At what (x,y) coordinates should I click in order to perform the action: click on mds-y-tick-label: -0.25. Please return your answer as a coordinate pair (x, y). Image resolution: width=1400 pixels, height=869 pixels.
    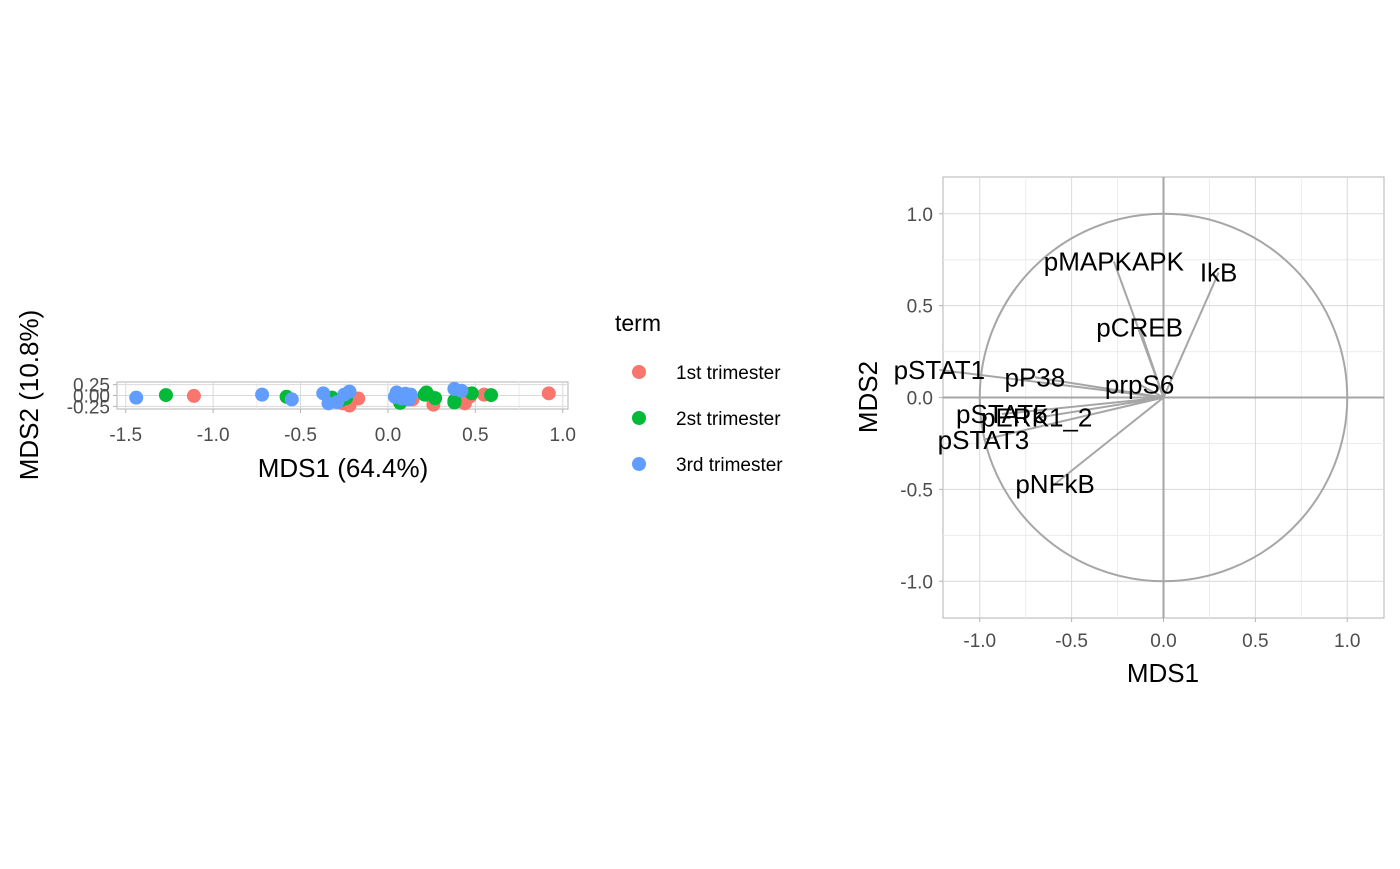
    Looking at the image, I should click on (88, 407).